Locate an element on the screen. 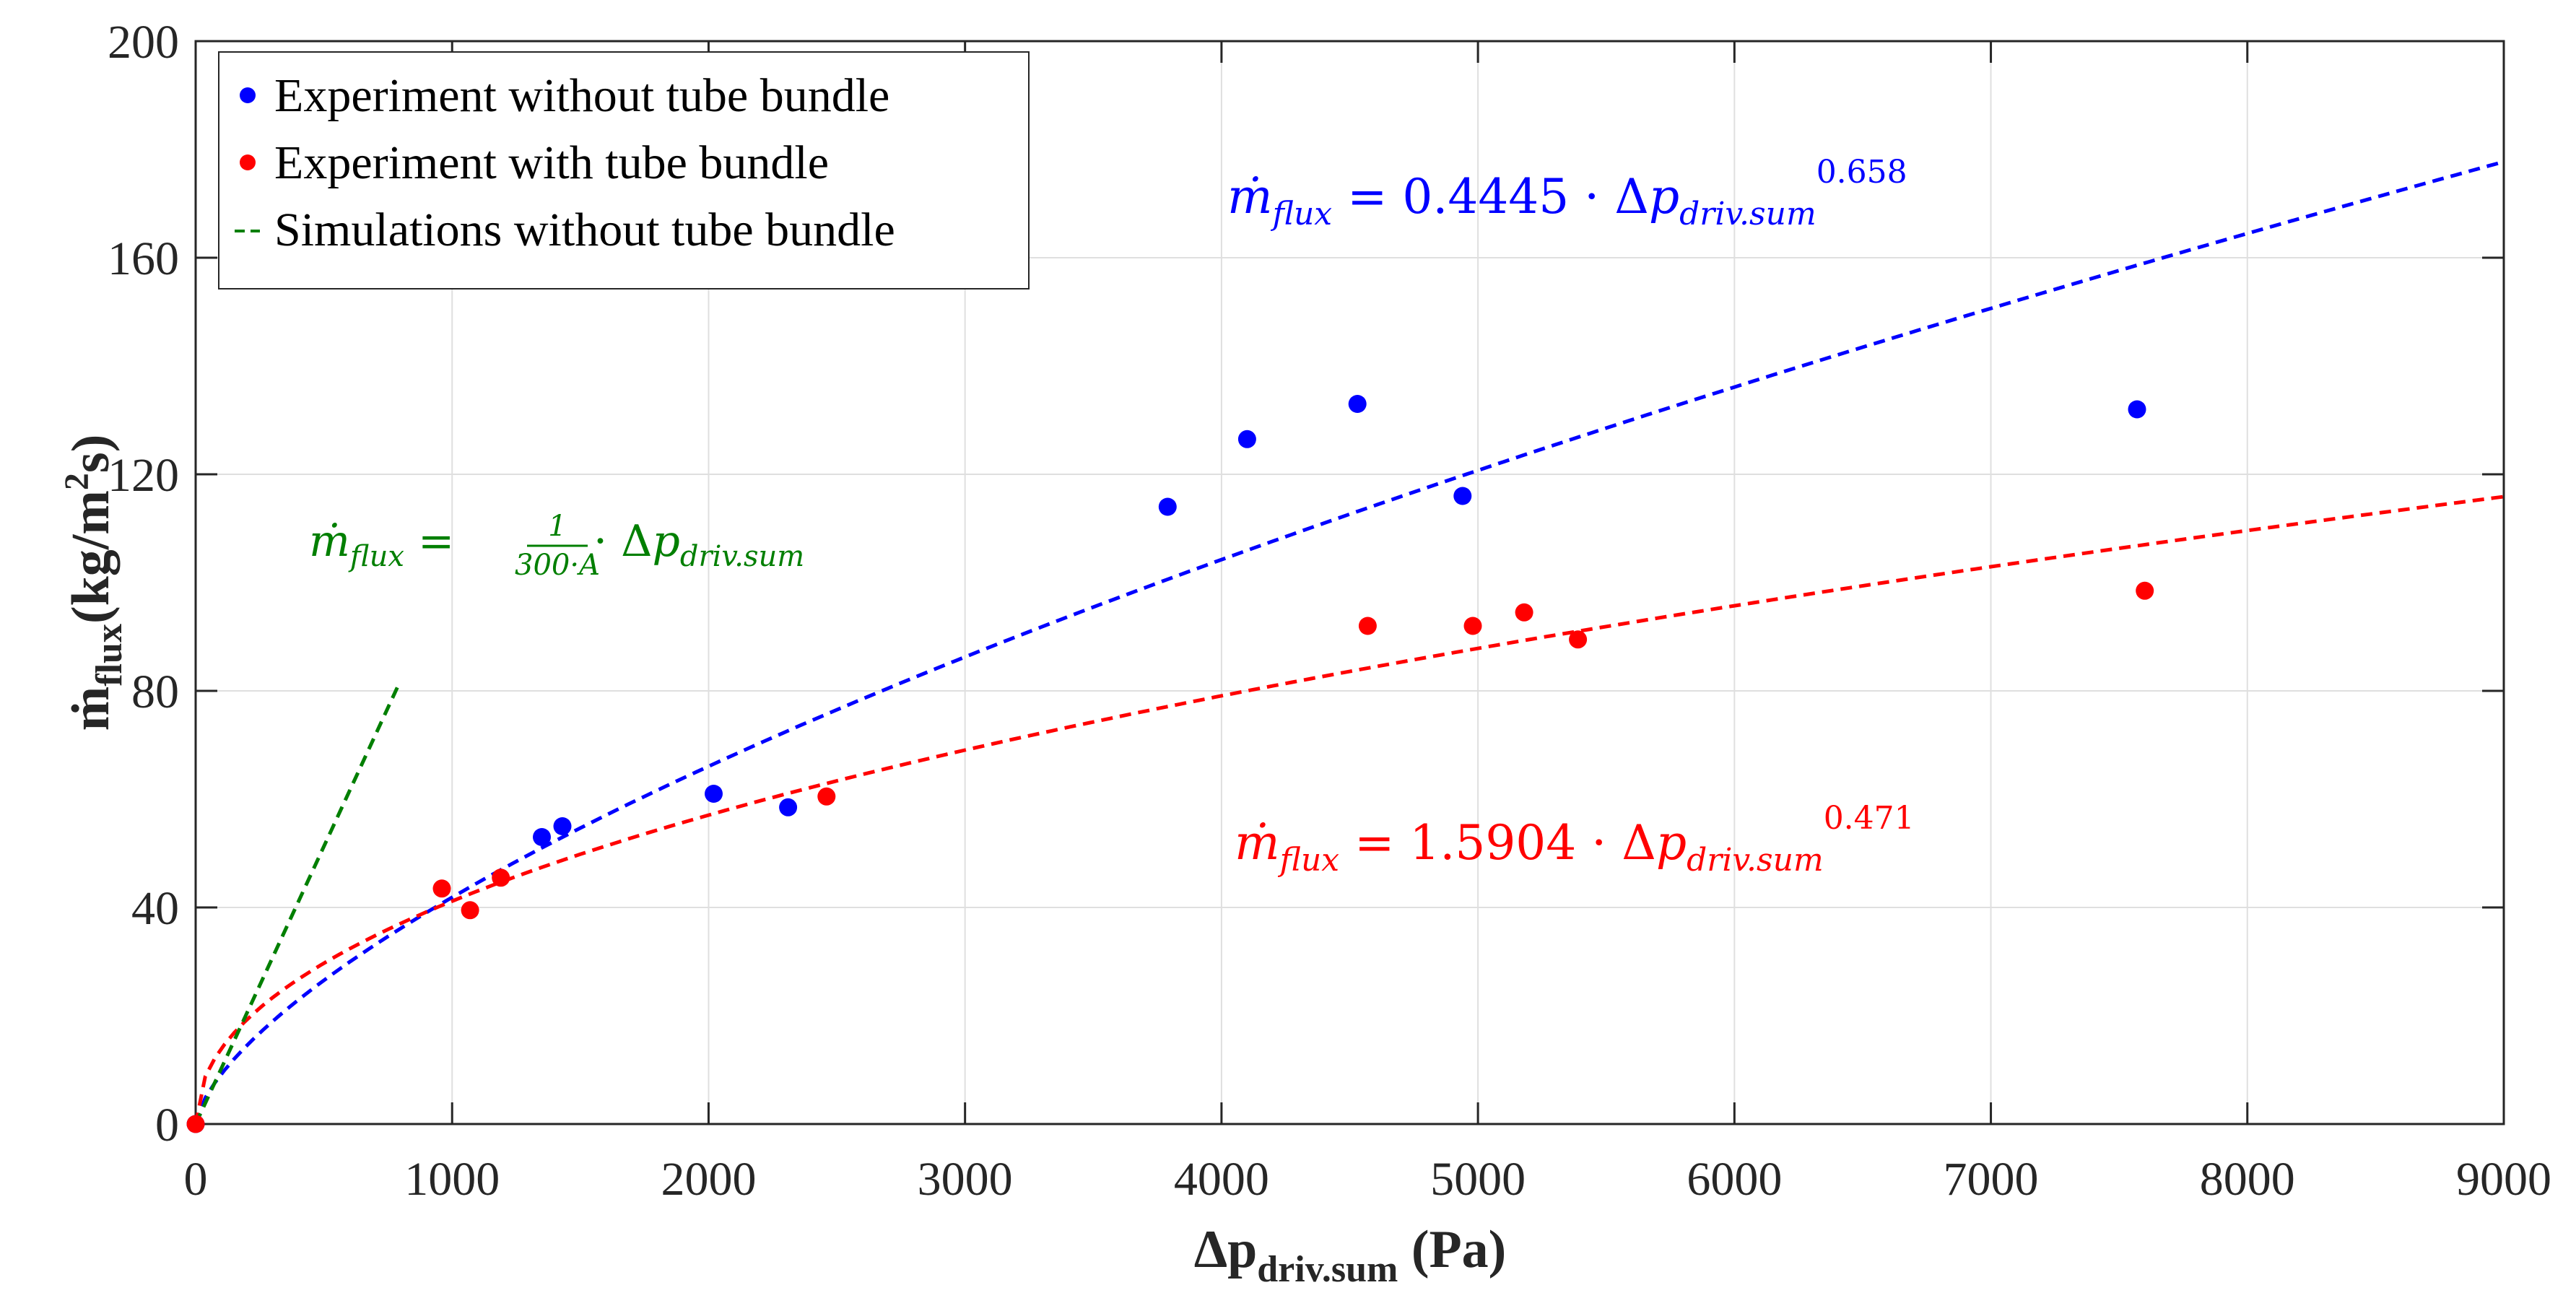 The width and height of the screenshot is (2576, 1311). y-tick-labels: 0 40 80 120 160 200 is located at coordinates (143, 583).